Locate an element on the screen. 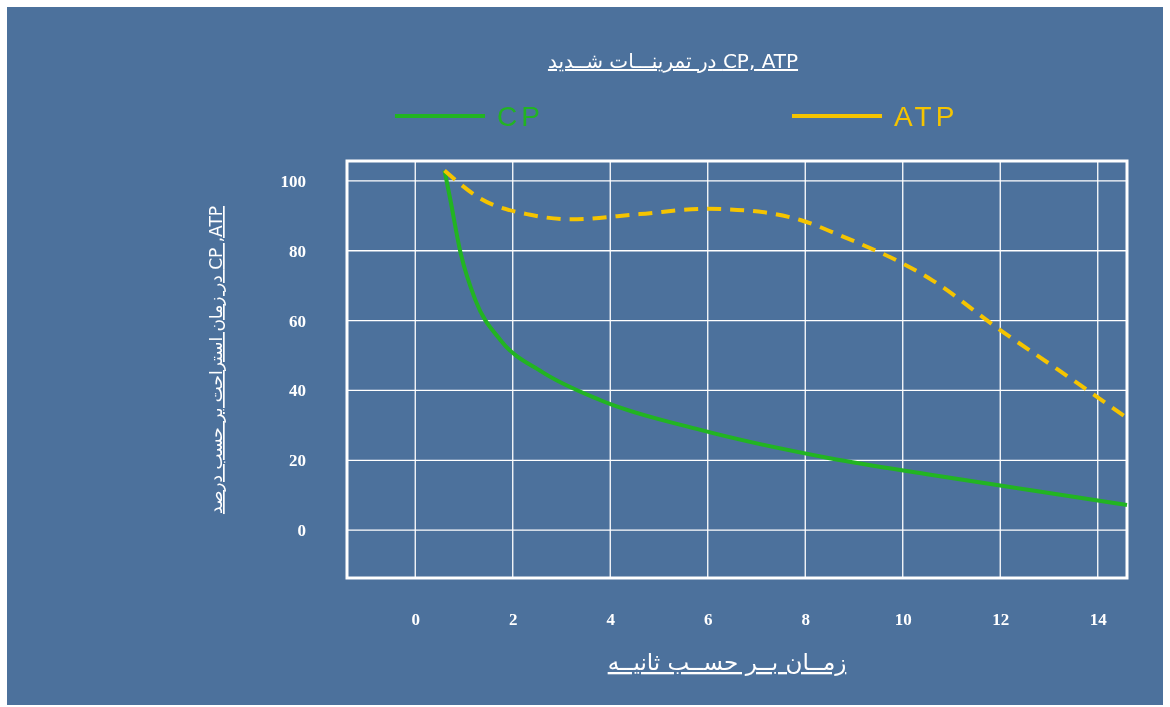  y-axis-title: CP ,ATP در زمان استراحت بر حسب درصد is located at coordinates (216, 360).